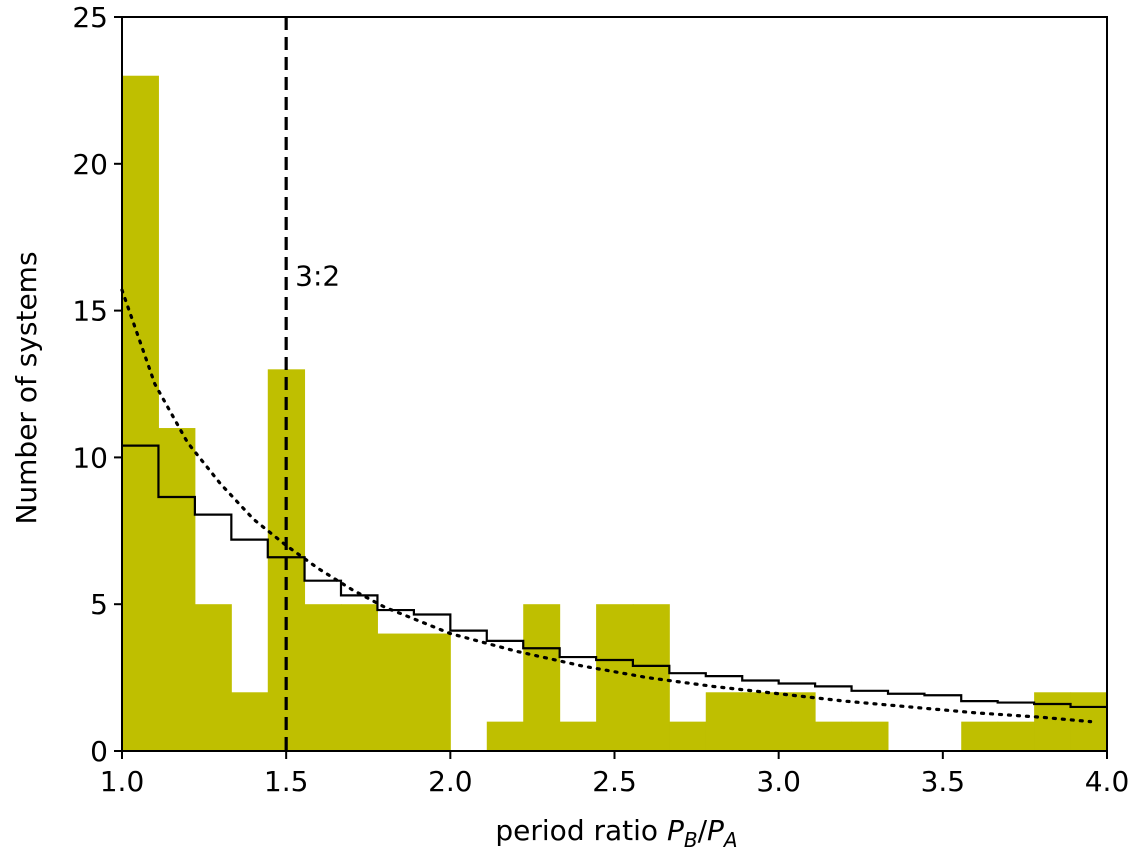  What do you see at coordinates (99, 604) in the screenshot?
I see `y-tick-label: 5` at bounding box center [99, 604].